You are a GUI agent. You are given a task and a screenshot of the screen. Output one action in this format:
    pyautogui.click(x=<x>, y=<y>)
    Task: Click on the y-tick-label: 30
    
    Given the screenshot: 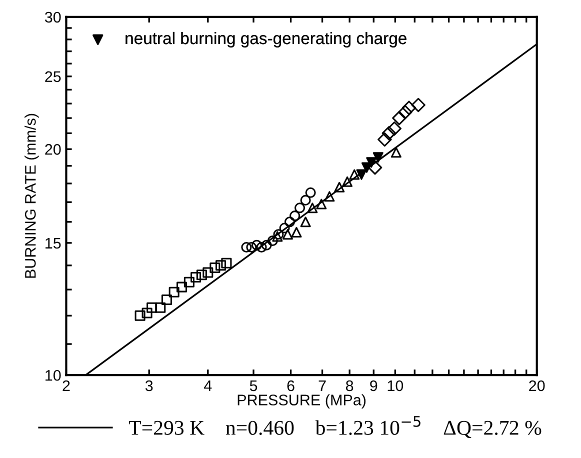 What is the action you would take?
    pyautogui.click(x=52, y=17)
    